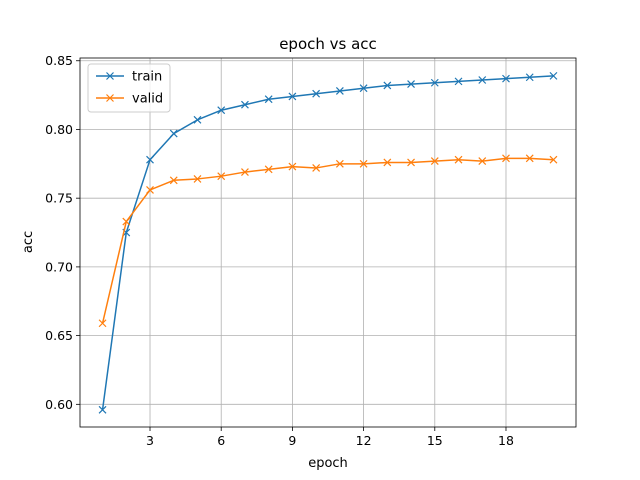 The width and height of the screenshot is (640, 480). I want to click on legend-label-valid: valid, so click(147, 99).